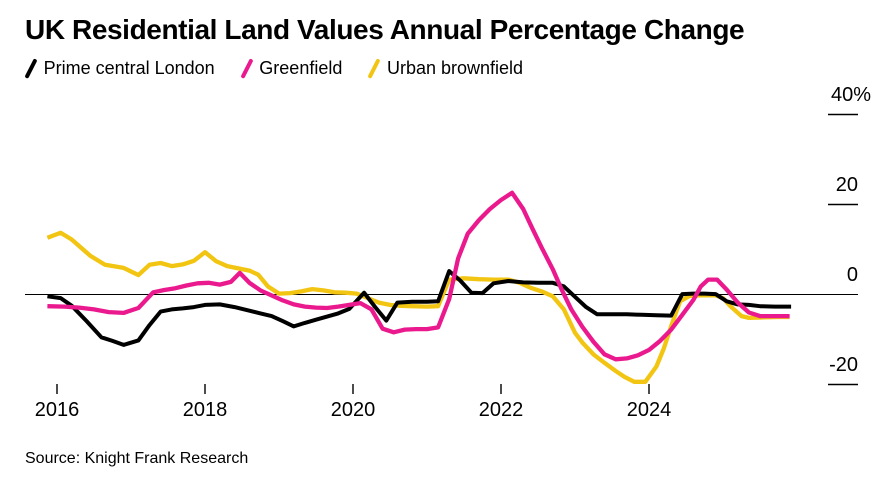  I want to click on legend-label: Urban brownfield, so click(455, 68).